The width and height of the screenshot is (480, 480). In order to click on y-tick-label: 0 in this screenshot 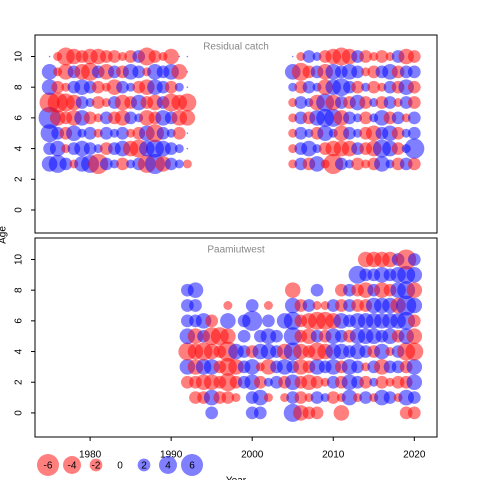, I will do `click(19, 210)`.